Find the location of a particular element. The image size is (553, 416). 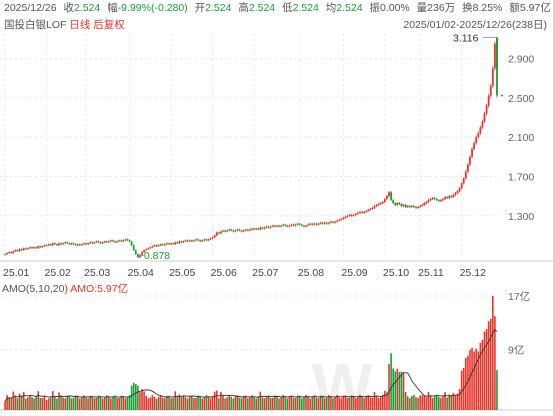

date-range: 2025/01/02-2025/12/26(238日) is located at coordinates (475, 25).